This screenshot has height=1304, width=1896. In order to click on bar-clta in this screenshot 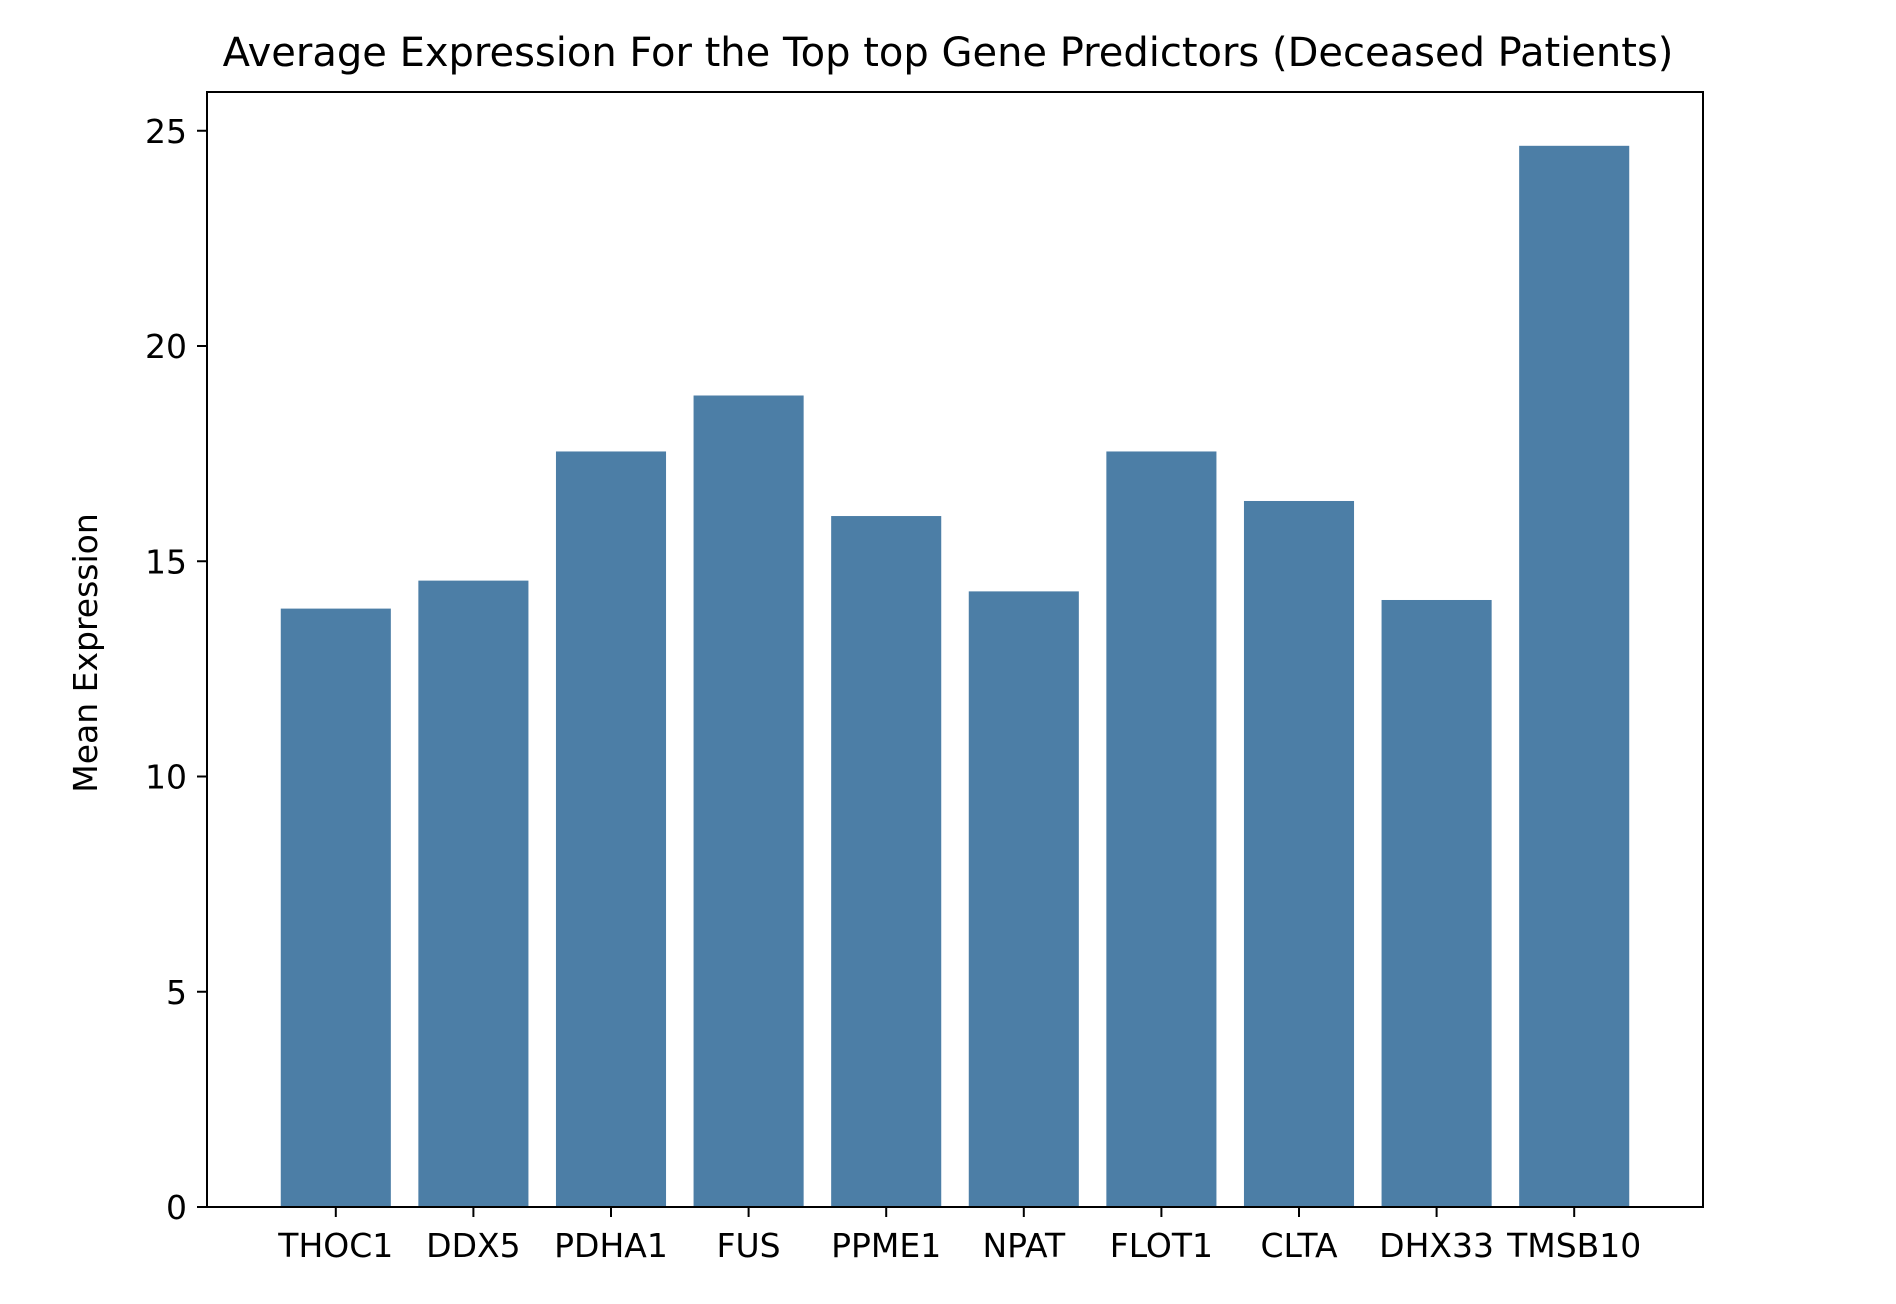, I will do `click(1299, 854)`.